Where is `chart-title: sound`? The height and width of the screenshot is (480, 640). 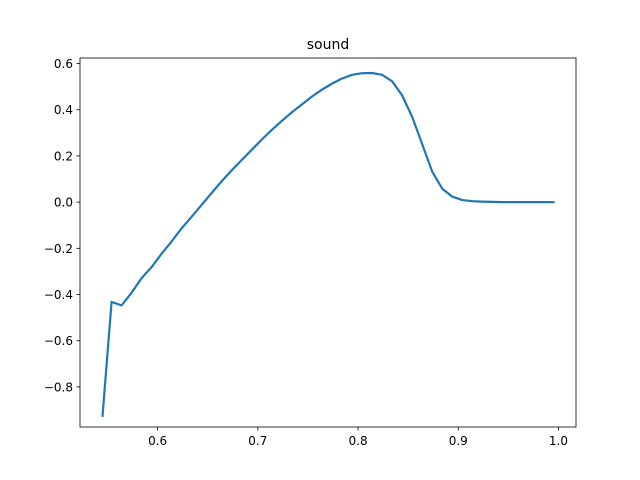 chart-title: sound is located at coordinates (328, 45).